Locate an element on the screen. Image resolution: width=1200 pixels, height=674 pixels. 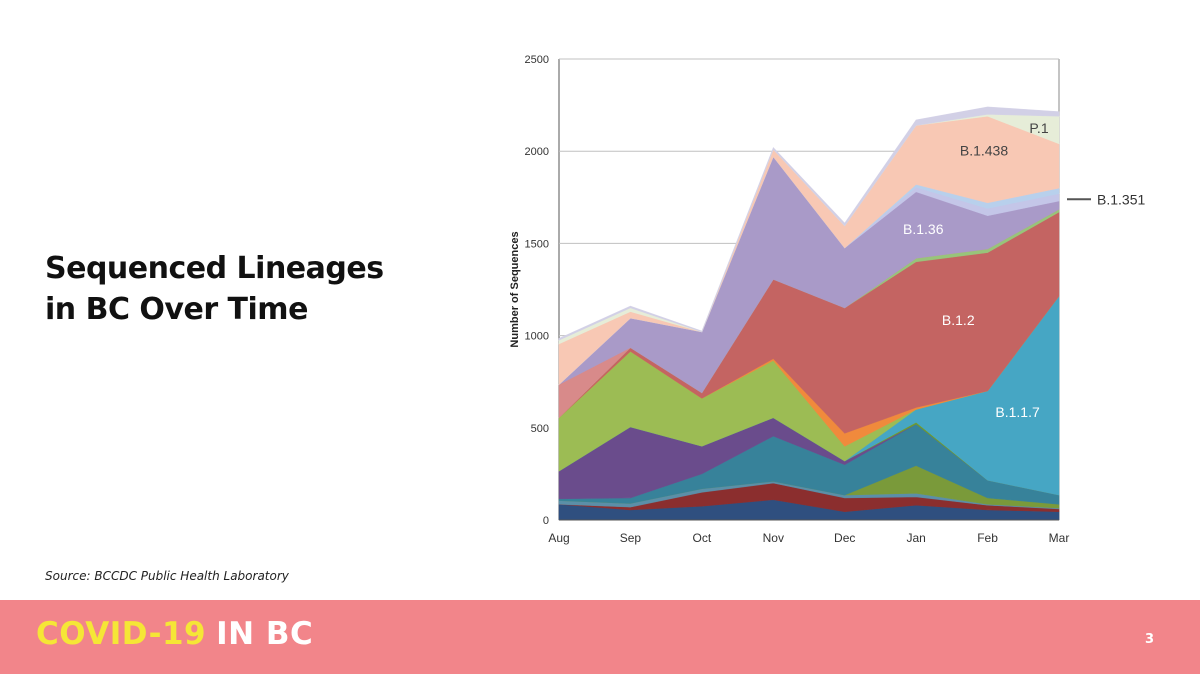
y-tick-label-0: 0 is located at coordinates (546, 521).